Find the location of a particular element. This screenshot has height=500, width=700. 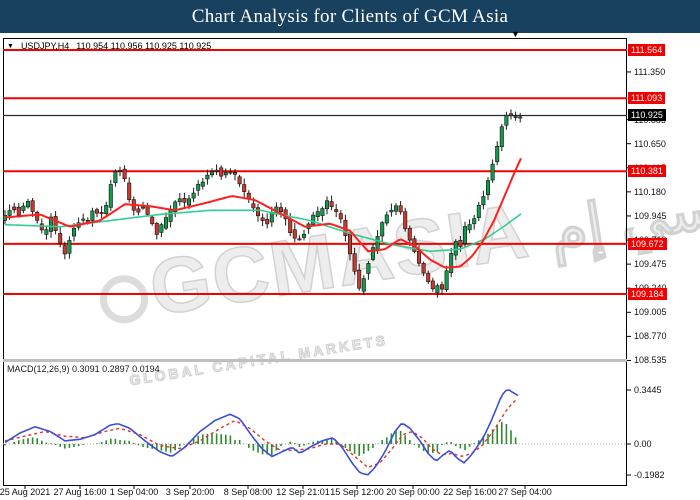

page-title: Chart Analysis for Clients of GCM Asia is located at coordinates (350, 16).